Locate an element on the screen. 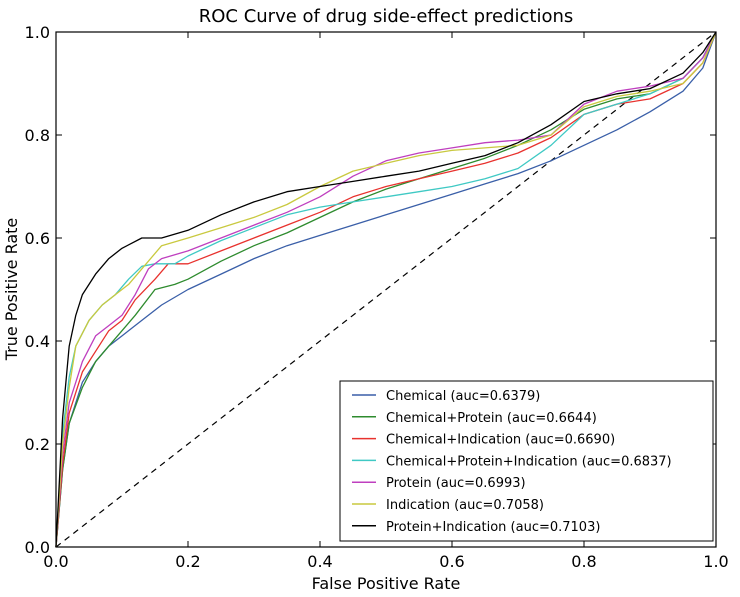  y-tick-label: 0.8 is located at coordinates (37, 135).